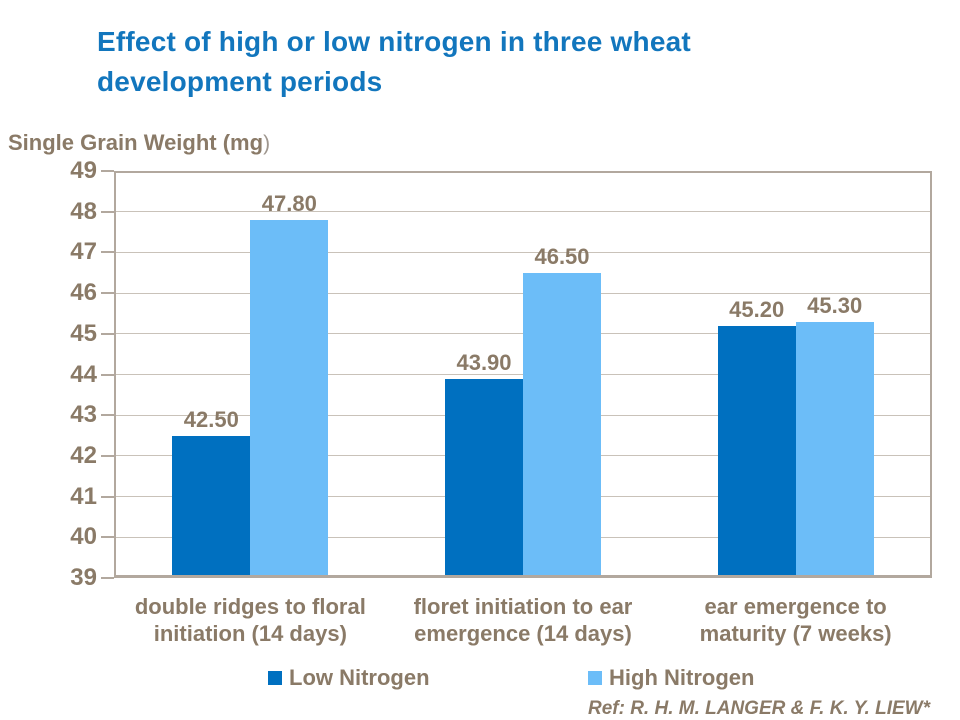 This screenshot has width=960, height=720. What do you see at coordinates (758, 708) in the screenshot?
I see `reference-citation: Ref: R. H. M. LANGER & F. K. Y. LIEW*` at bounding box center [758, 708].